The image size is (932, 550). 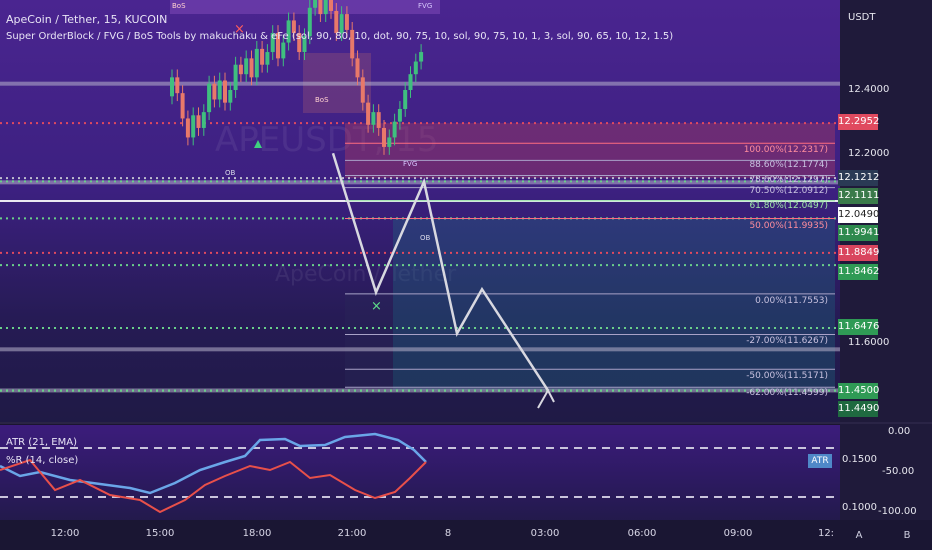 What do you see at coordinates (160, 533) in the screenshot?
I see `time-tick: 15:00` at bounding box center [160, 533].